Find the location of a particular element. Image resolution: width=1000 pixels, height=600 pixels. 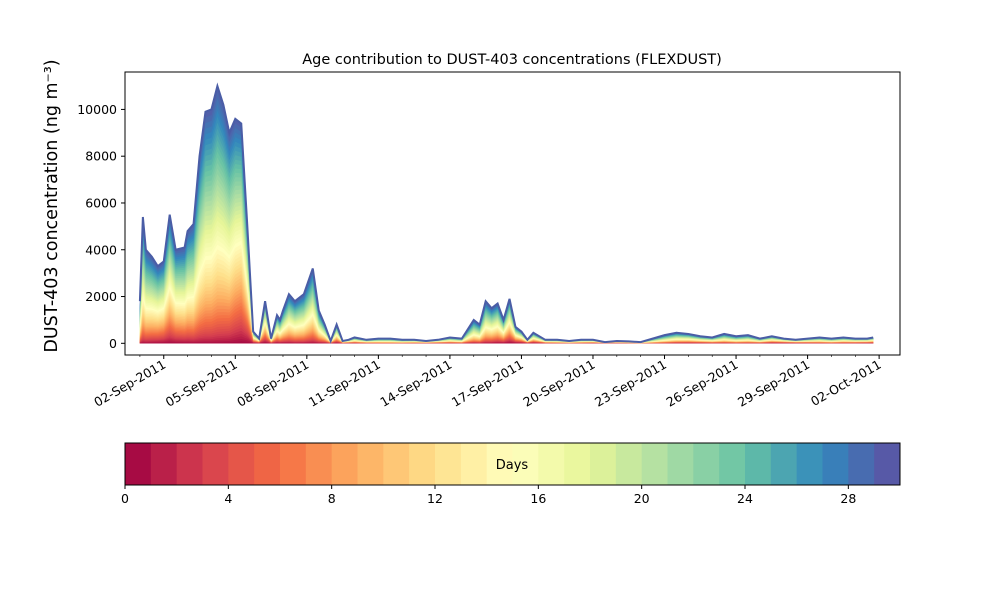

colorbar-tick-label: 12 is located at coordinates (435, 498).